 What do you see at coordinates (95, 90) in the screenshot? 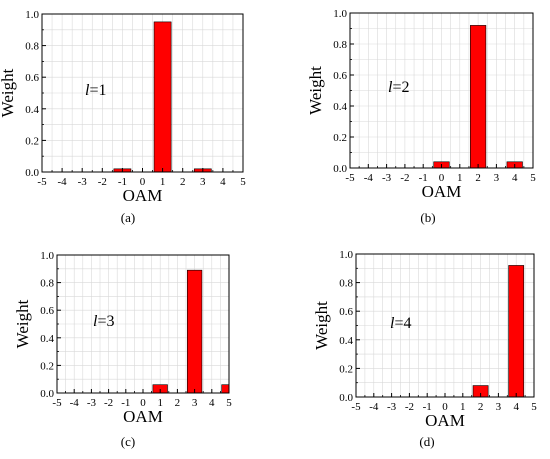
I see `series-annotation: l=1` at bounding box center [95, 90].